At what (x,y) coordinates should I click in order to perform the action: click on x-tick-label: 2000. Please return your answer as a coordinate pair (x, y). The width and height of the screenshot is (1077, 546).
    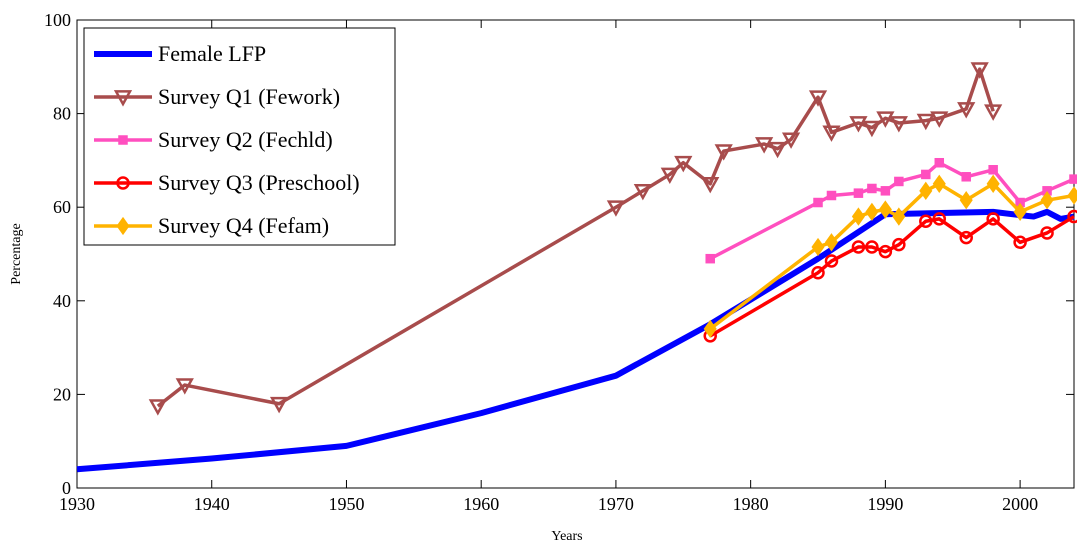
    Looking at the image, I should click on (1020, 504).